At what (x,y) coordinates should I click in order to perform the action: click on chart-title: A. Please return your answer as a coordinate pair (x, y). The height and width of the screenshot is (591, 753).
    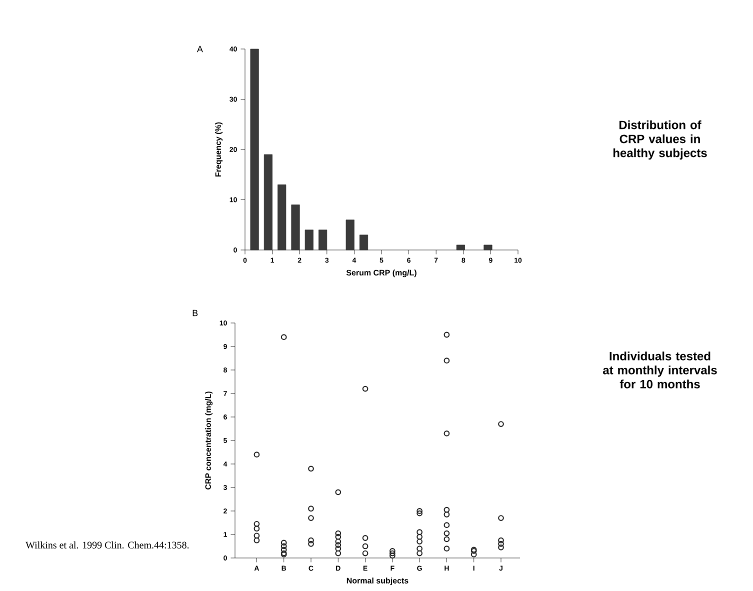
    Looking at the image, I should click on (199, 49).